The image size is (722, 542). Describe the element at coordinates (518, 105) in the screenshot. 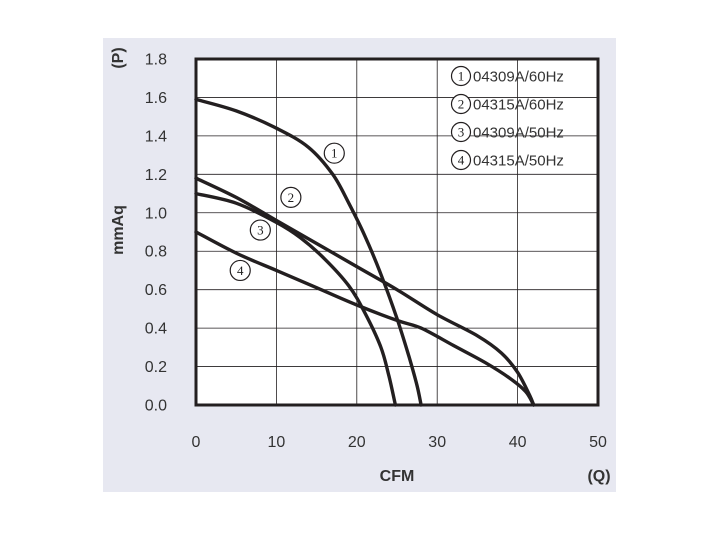

I see `legend-entry-label: 04315A/60Hz` at that location.